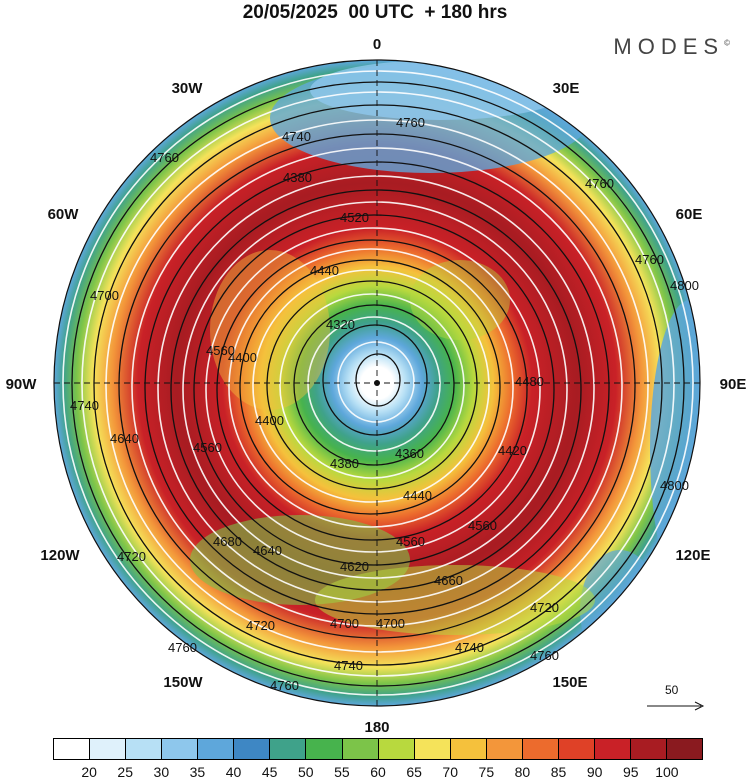 The width and height of the screenshot is (750, 782). I want to click on lon-label-150w: 150W, so click(183, 682).